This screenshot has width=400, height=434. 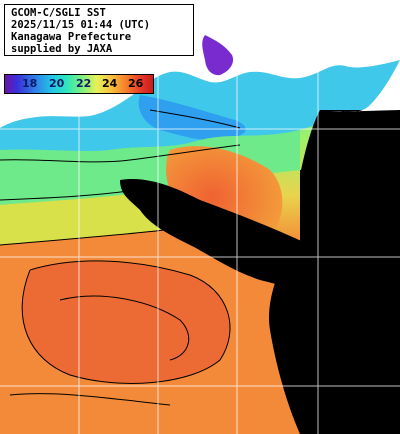 What do you see at coordinates (62, 49) in the screenshot?
I see `title-line-4: supplied by JAXA` at bounding box center [62, 49].